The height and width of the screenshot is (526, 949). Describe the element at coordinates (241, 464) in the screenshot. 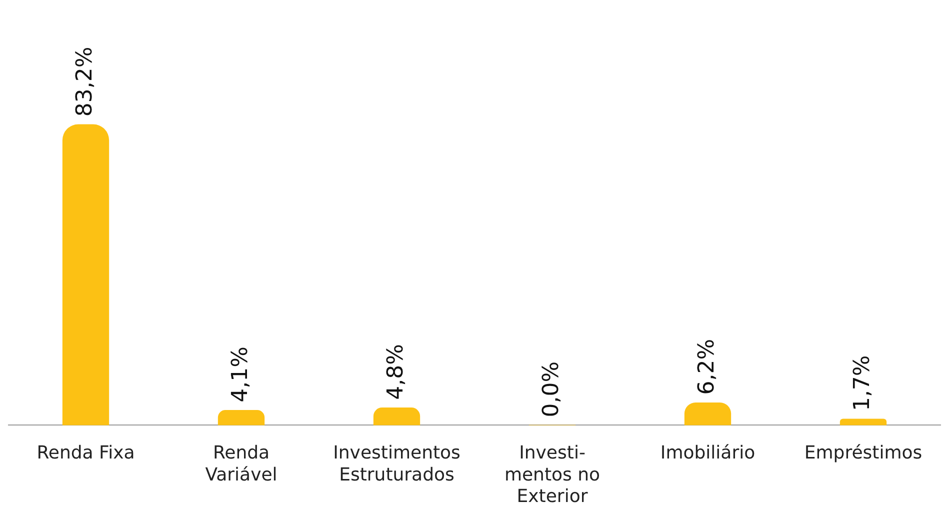

I see `x-tick-label: Renda Variável` at that location.